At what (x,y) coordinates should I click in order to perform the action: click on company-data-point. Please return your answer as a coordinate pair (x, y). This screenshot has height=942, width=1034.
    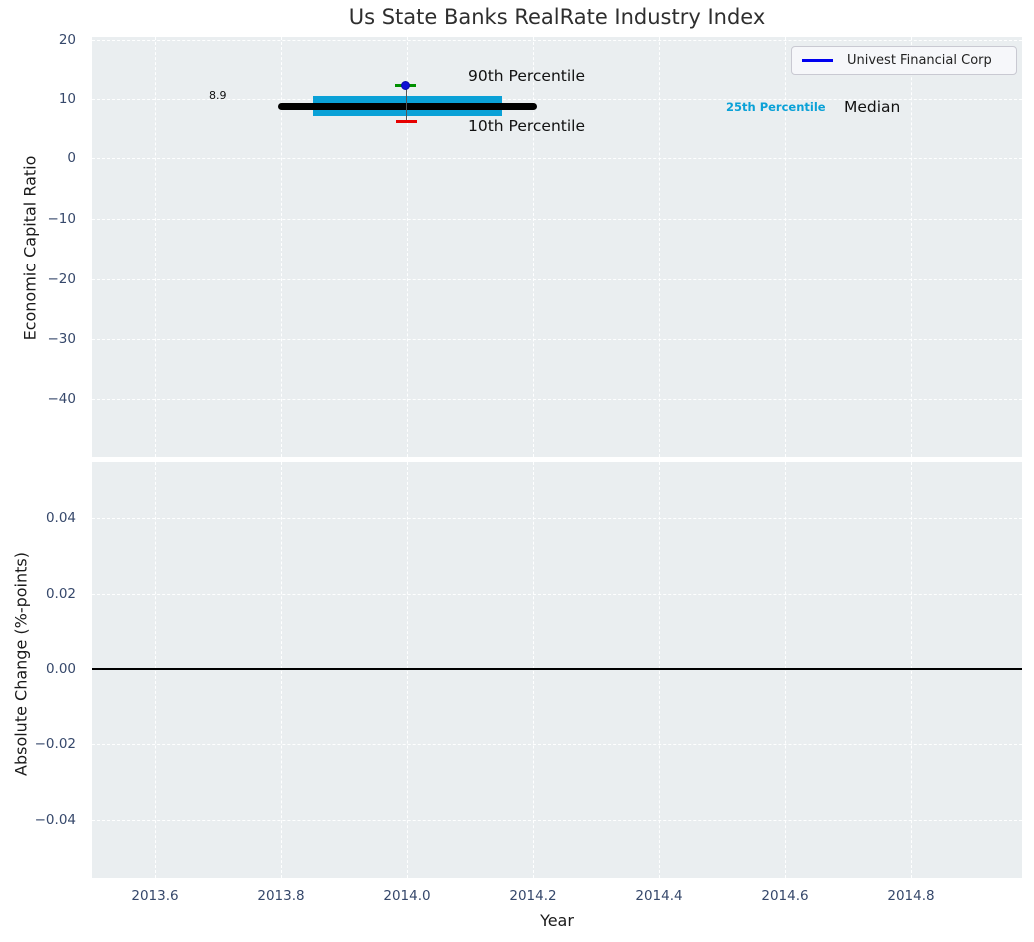
    Looking at the image, I should click on (405, 85).